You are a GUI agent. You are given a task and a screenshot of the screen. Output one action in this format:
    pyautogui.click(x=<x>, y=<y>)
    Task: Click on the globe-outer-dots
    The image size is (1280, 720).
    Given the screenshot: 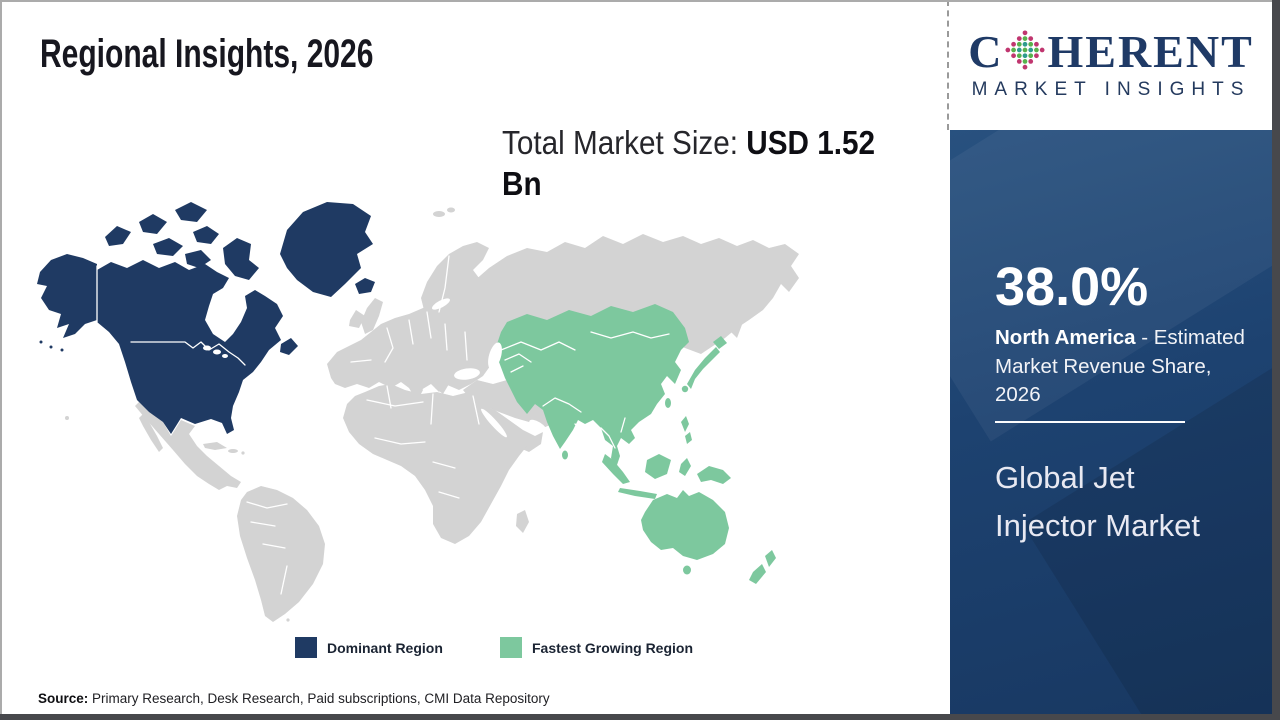 What is the action you would take?
    pyautogui.click(x=1025, y=50)
    